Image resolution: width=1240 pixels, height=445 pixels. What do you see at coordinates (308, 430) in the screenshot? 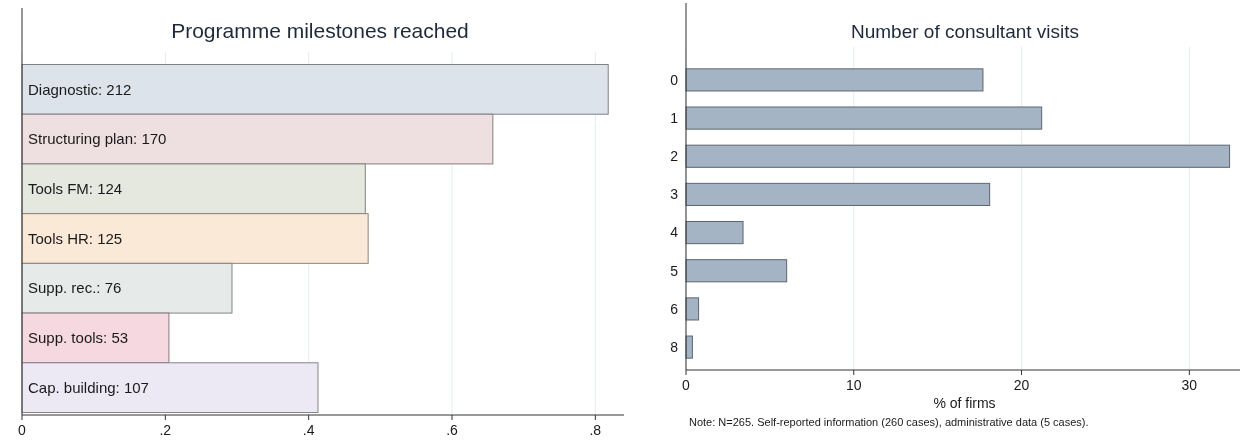
I see `x-tick-label: .4` at bounding box center [308, 430].